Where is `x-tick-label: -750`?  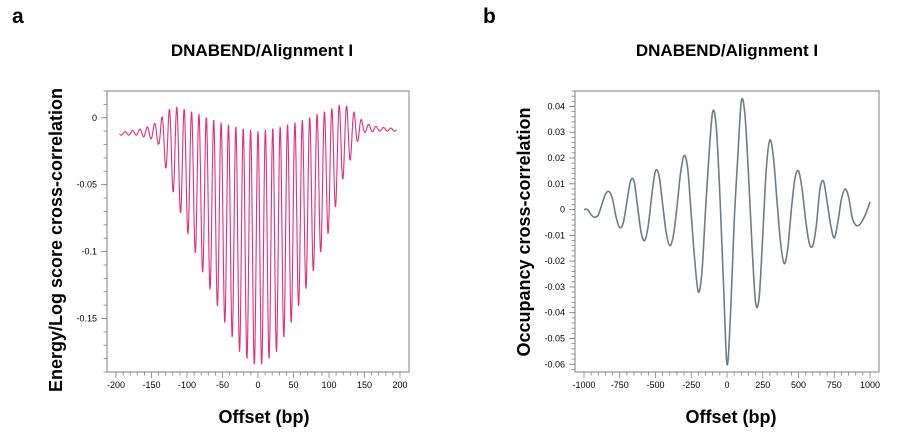 x-tick-label: -750 is located at coordinates (620, 385).